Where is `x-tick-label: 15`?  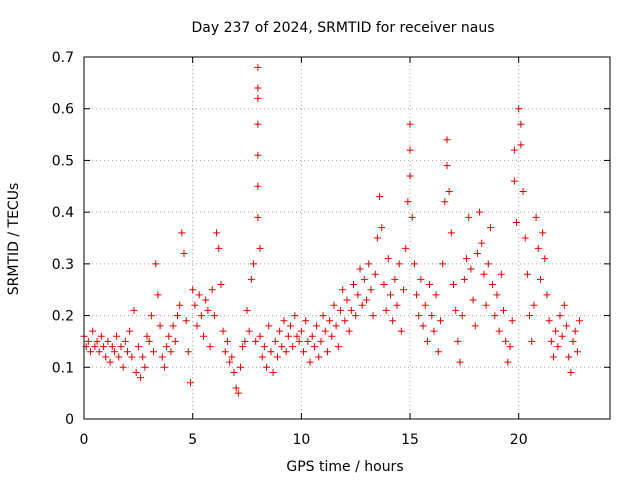
x-tick-label: 15 is located at coordinates (410, 440).